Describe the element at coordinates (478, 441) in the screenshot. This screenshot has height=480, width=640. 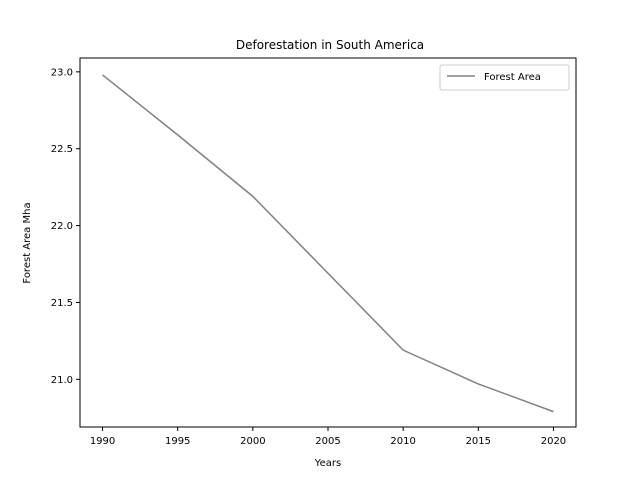
I see `x-tick-label: 2015` at that location.